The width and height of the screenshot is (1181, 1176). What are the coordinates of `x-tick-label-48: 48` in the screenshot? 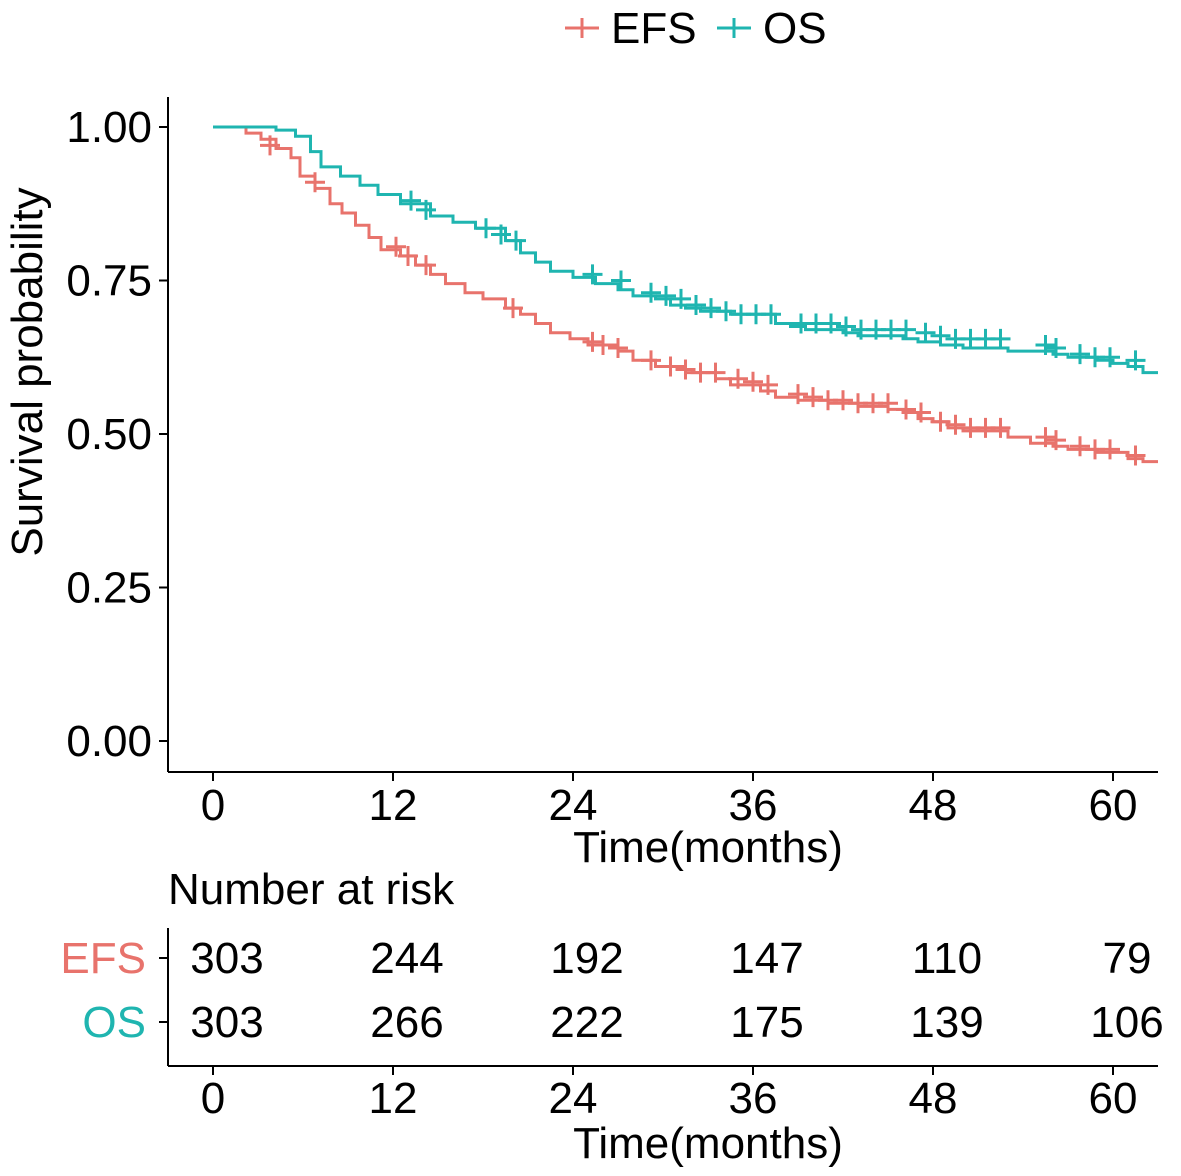 It's located at (933, 805).